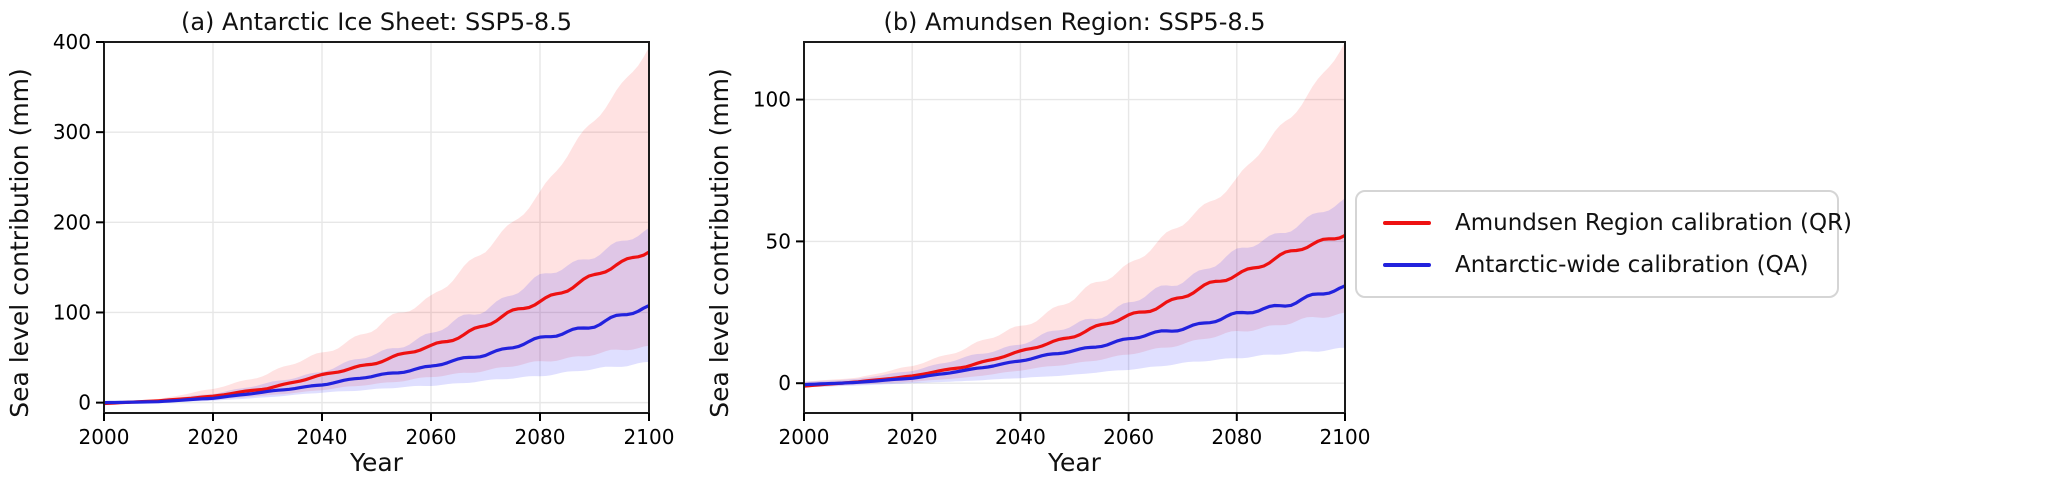 The height and width of the screenshot is (485, 2067). I want to click on legend-label-qa: Antarctic-wide calibration (QA), so click(1632, 265).